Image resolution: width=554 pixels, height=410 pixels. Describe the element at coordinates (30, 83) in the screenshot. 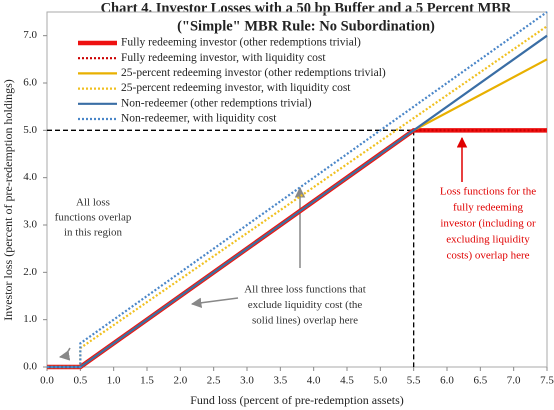

I see `y-tick-label: 6.0` at that location.